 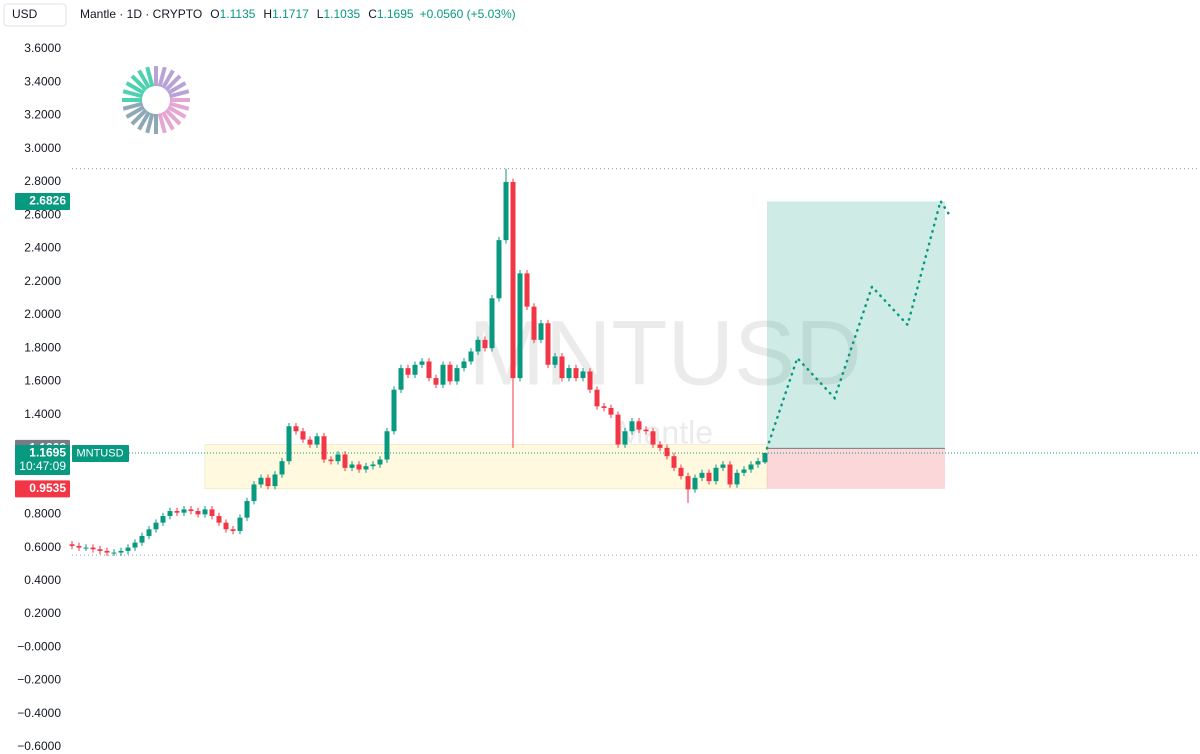 I want to click on stop-box, so click(x=856, y=468).